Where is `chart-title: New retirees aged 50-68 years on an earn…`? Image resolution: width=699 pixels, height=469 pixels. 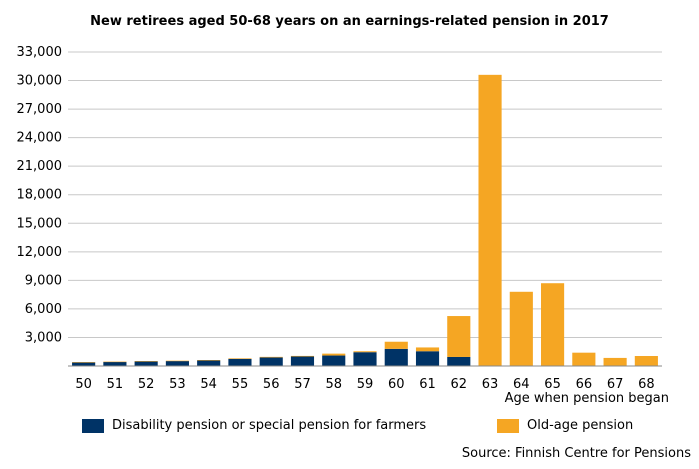
chart-title: New retirees aged 50-68 years on an earn… is located at coordinates (349, 21).